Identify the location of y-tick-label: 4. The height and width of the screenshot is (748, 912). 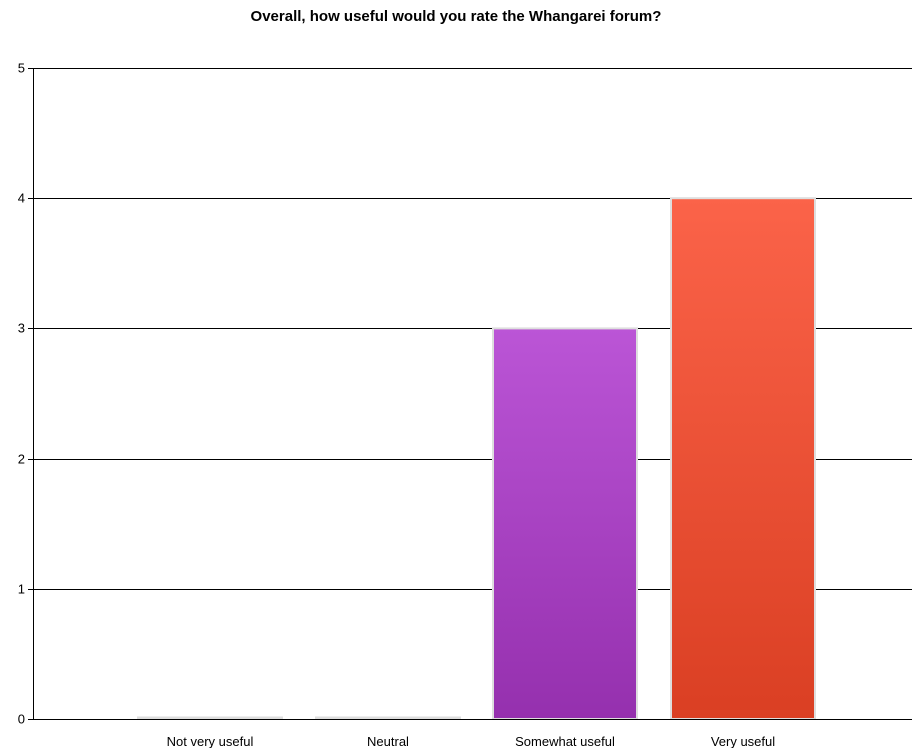
(21, 198).